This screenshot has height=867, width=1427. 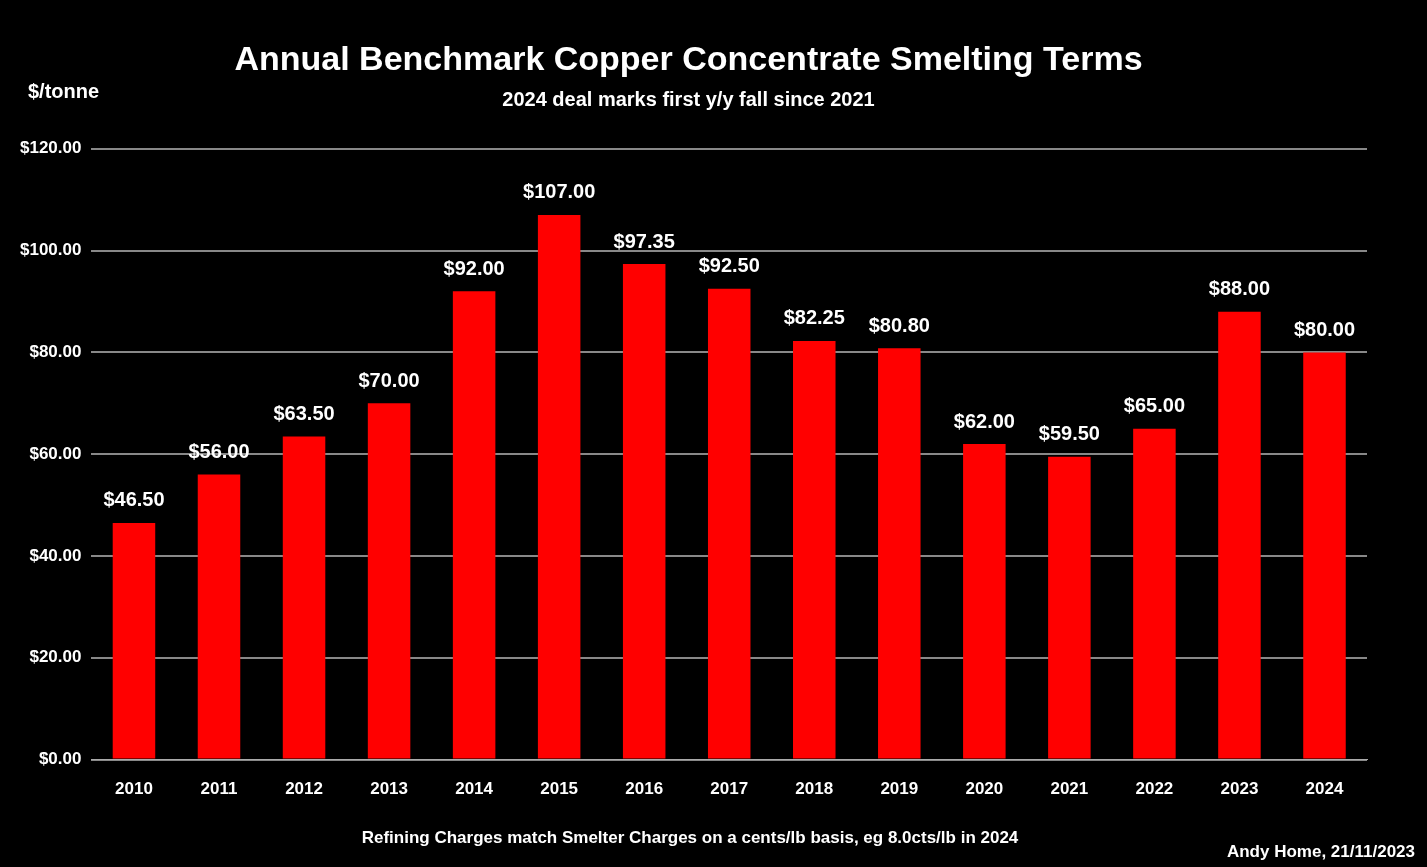 I want to click on x-tick-label: 2020, so click(x=984, y=789).